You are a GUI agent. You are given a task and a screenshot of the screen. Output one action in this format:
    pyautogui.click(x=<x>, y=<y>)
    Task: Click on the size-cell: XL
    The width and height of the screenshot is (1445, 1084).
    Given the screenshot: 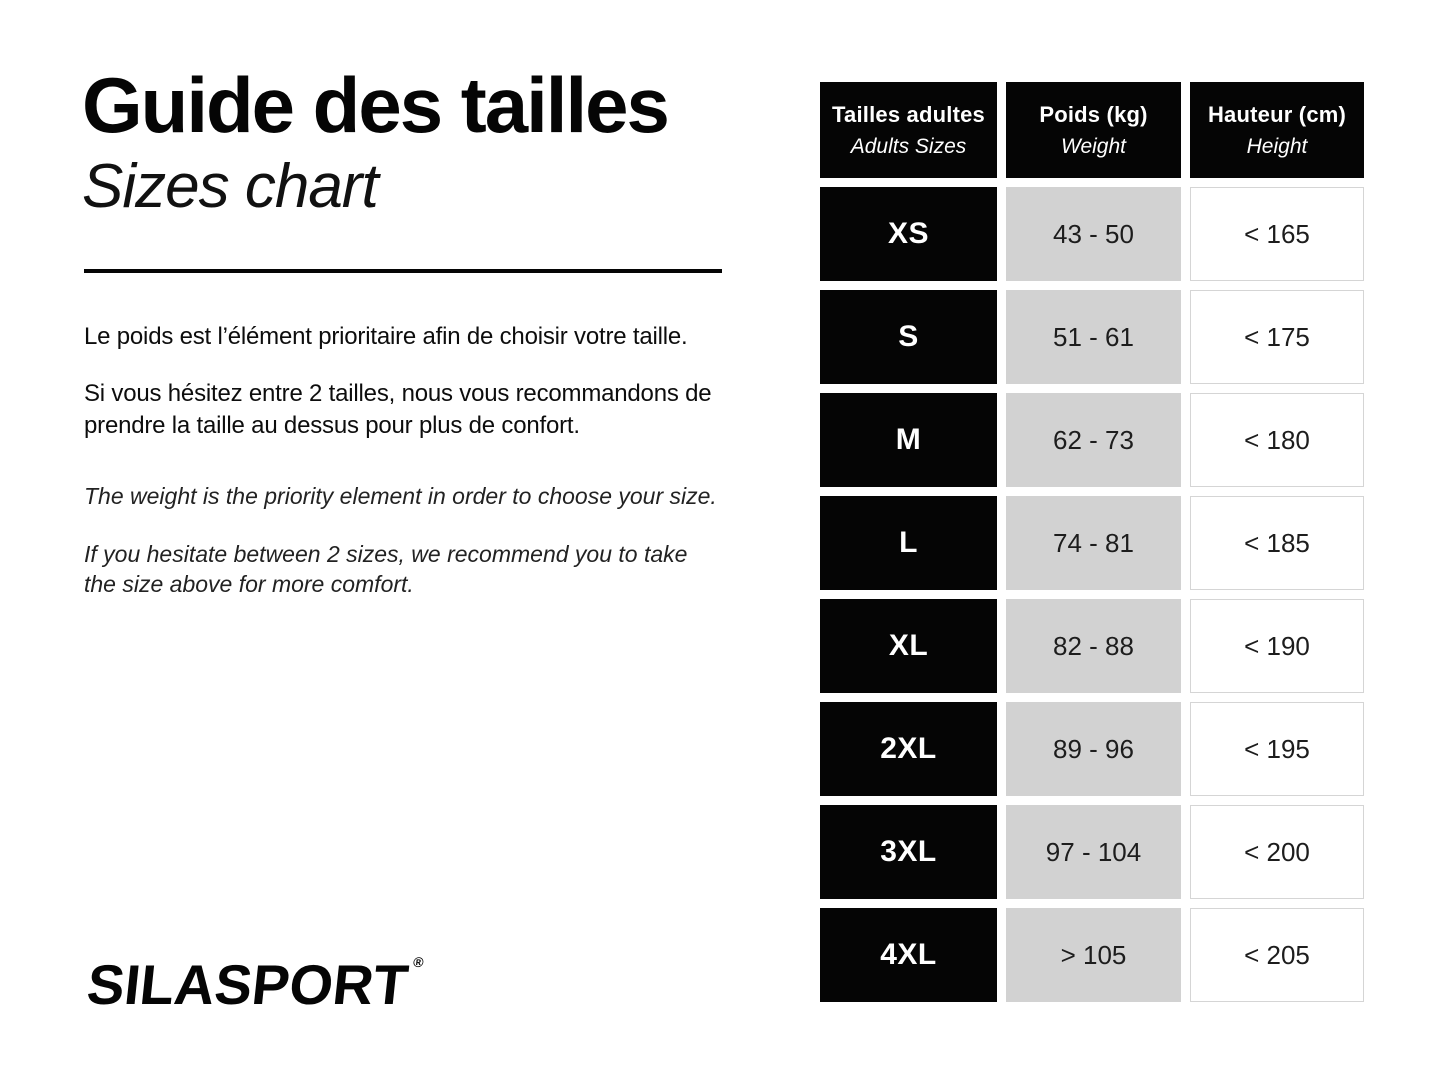 What is the action you would take?
    pyautogui.click(x=908, y=646)
    